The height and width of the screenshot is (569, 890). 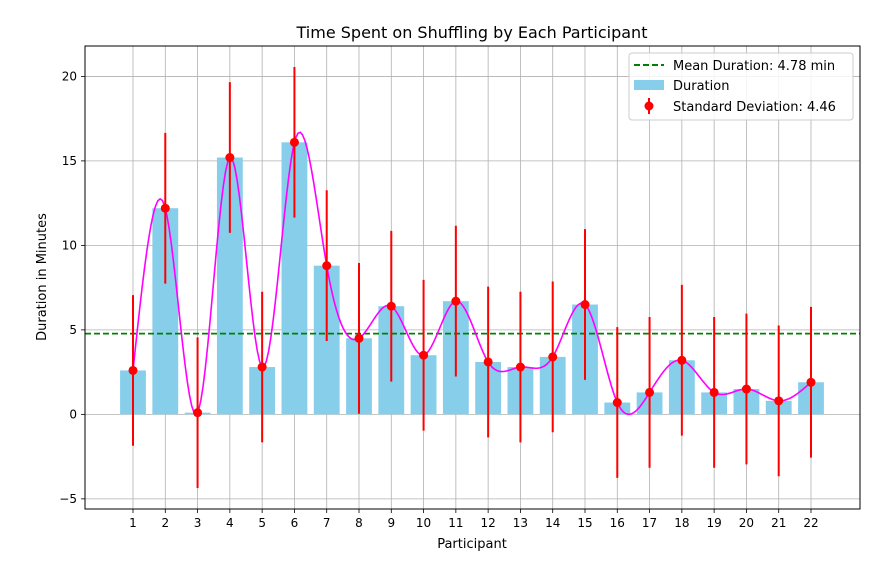 I want to click on x-ticks: 1 2 3 4 5 6 7 8 9 10 11 12 13 14 15 16 17 18 19 20 21 22, so click(x=474, y=519).